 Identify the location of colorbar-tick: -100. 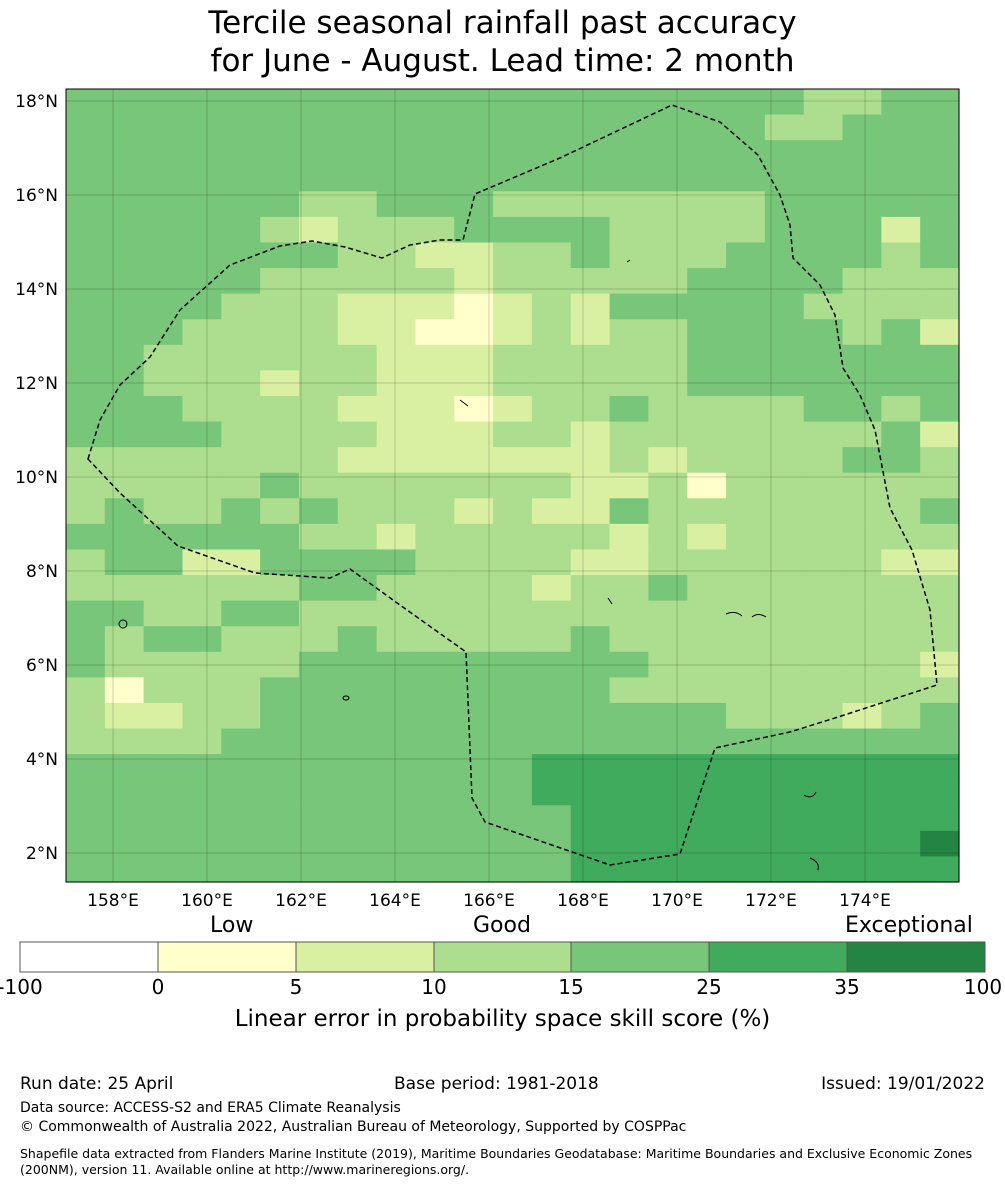
(21, 987).